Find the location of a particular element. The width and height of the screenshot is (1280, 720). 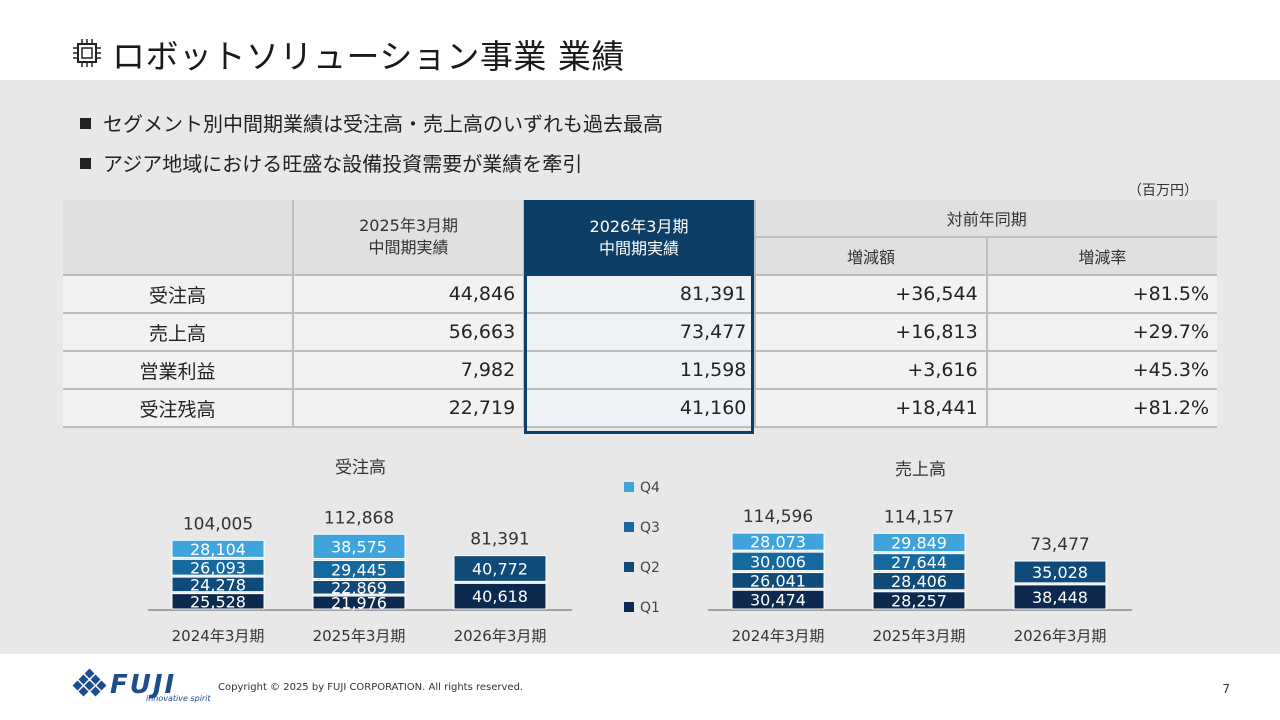

bar-value-label: 29,445 is located at coordinates (359, 569).